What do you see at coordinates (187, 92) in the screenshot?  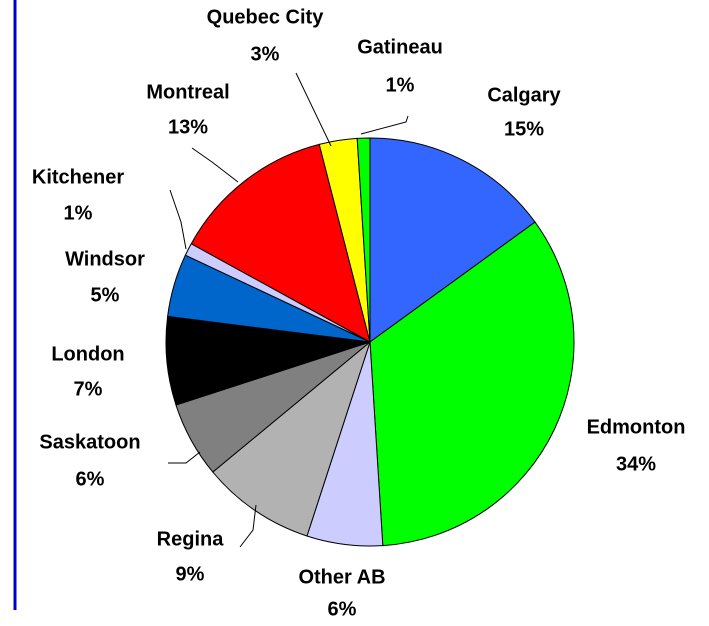 I see `slice-label: Montreal` at bounding box center [187, 92].